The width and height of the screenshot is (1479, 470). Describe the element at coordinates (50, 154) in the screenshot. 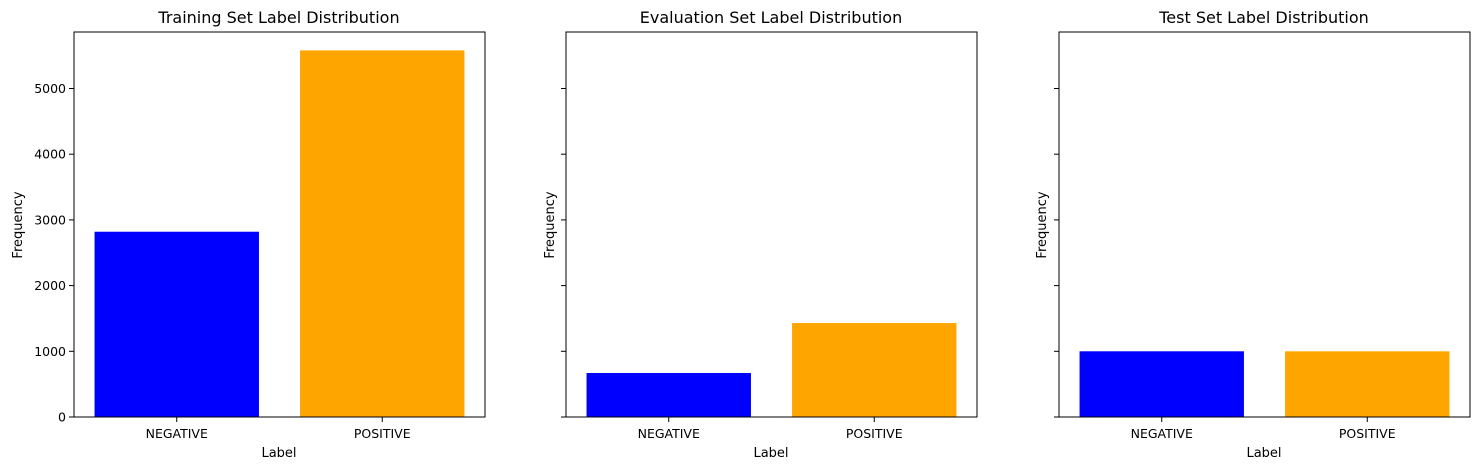

I see `y-tick-label: 4000` at that location.